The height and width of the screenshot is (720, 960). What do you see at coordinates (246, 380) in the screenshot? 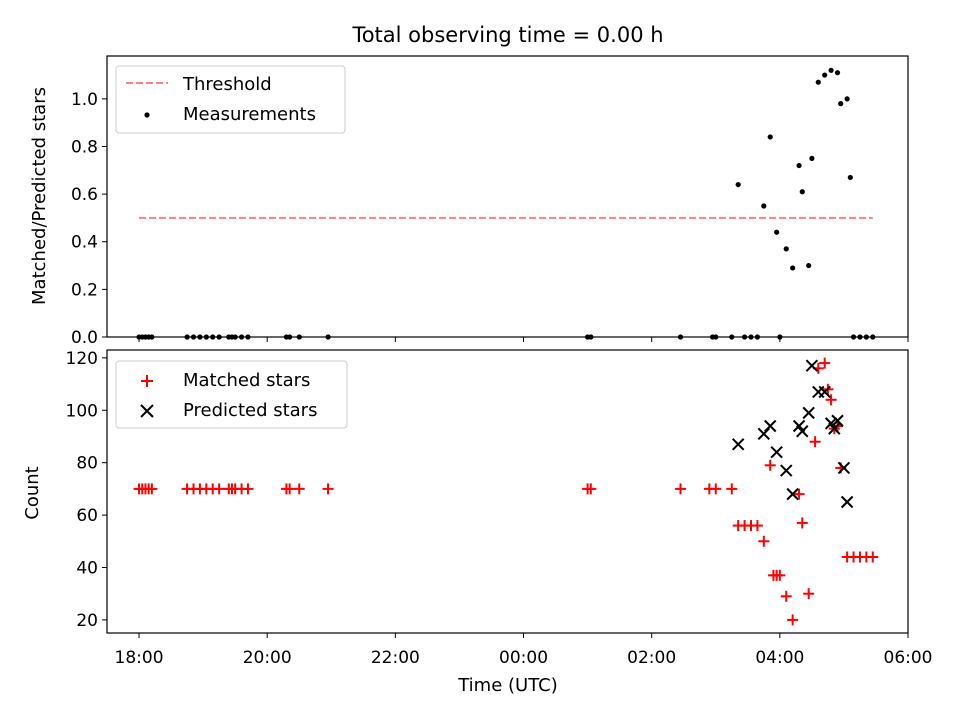
I see `legend-matched-label: Matched stars` at bounding box center [246, 380].